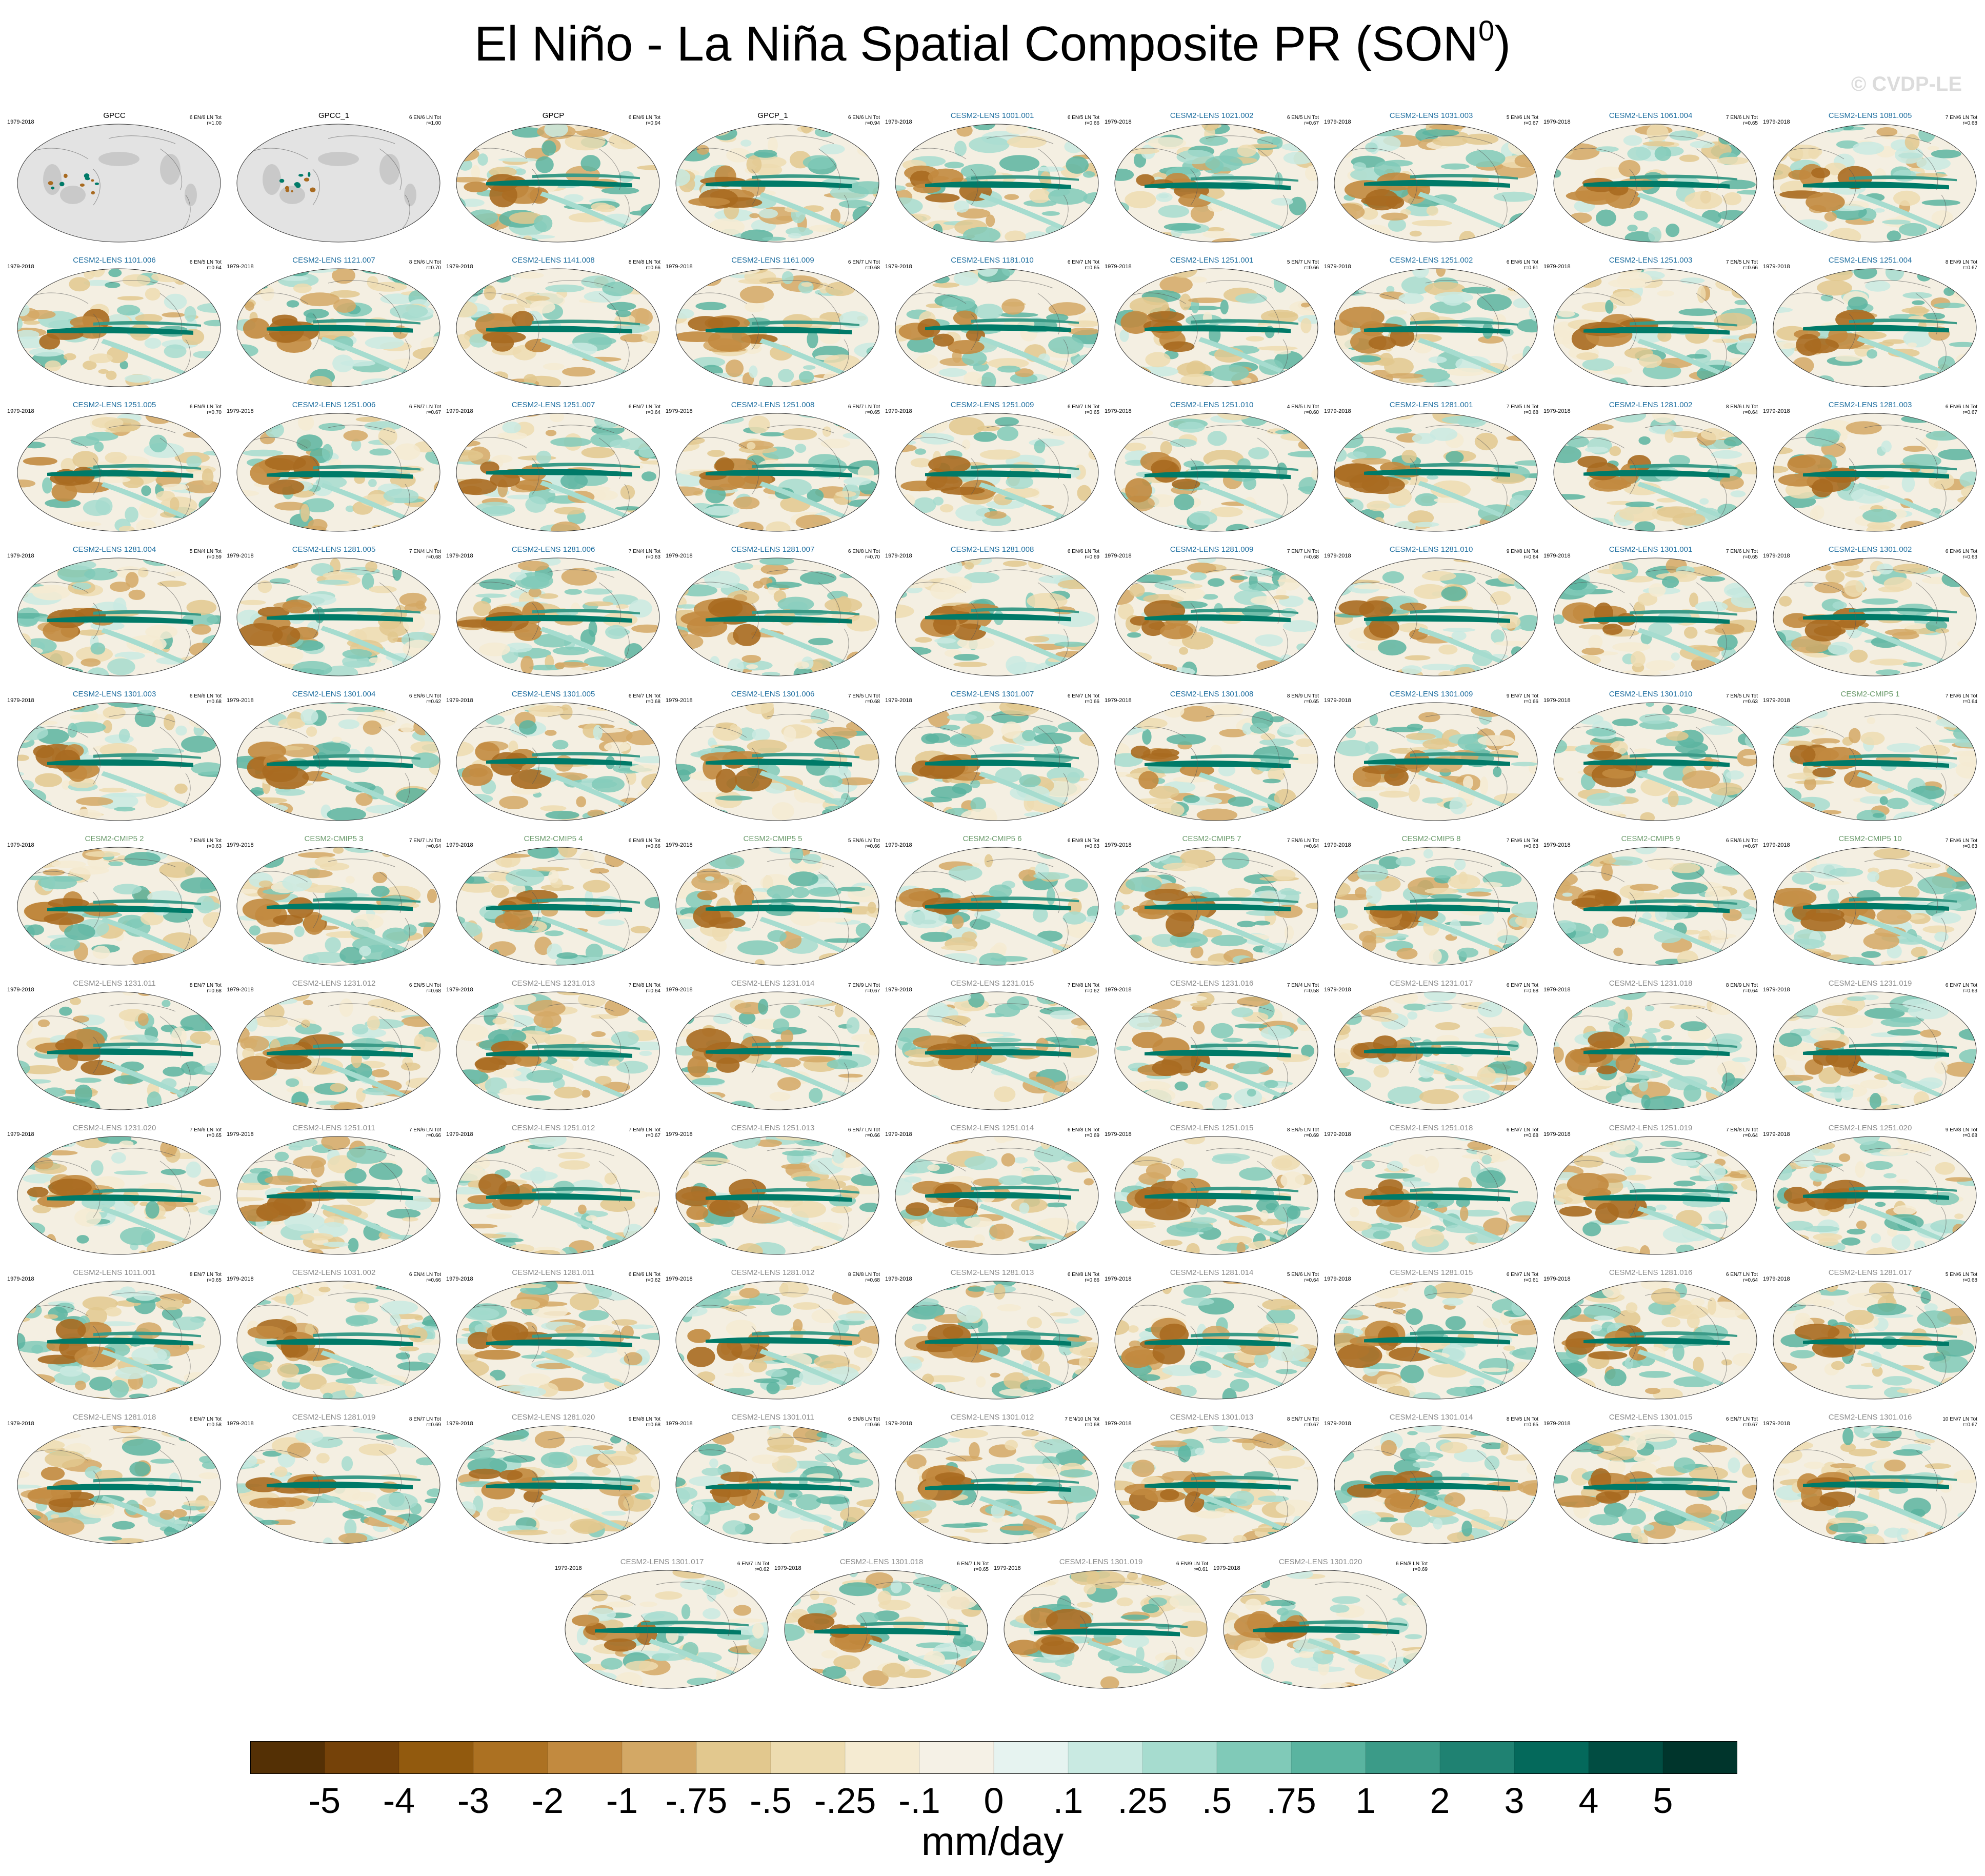 The image size is (1985, 1876). What do you see at coordinates (753, 1566) in the screenshot?
I see `panel-stats: 6 EN/7 LN Tot r=0.62` at bounding box center [753, 1566].